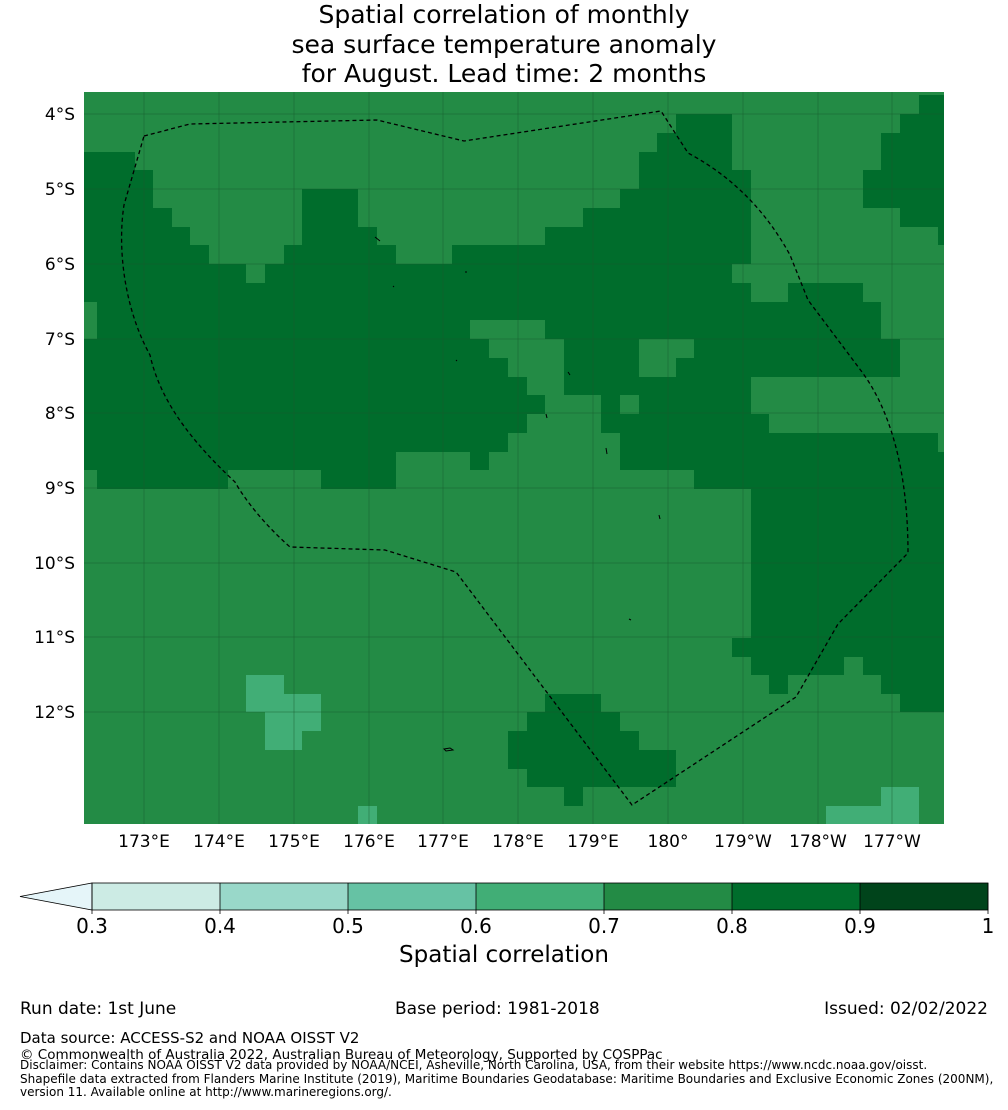  I want to click on title-line-3: for August. Lead time: 2 months, so click(504, 73).